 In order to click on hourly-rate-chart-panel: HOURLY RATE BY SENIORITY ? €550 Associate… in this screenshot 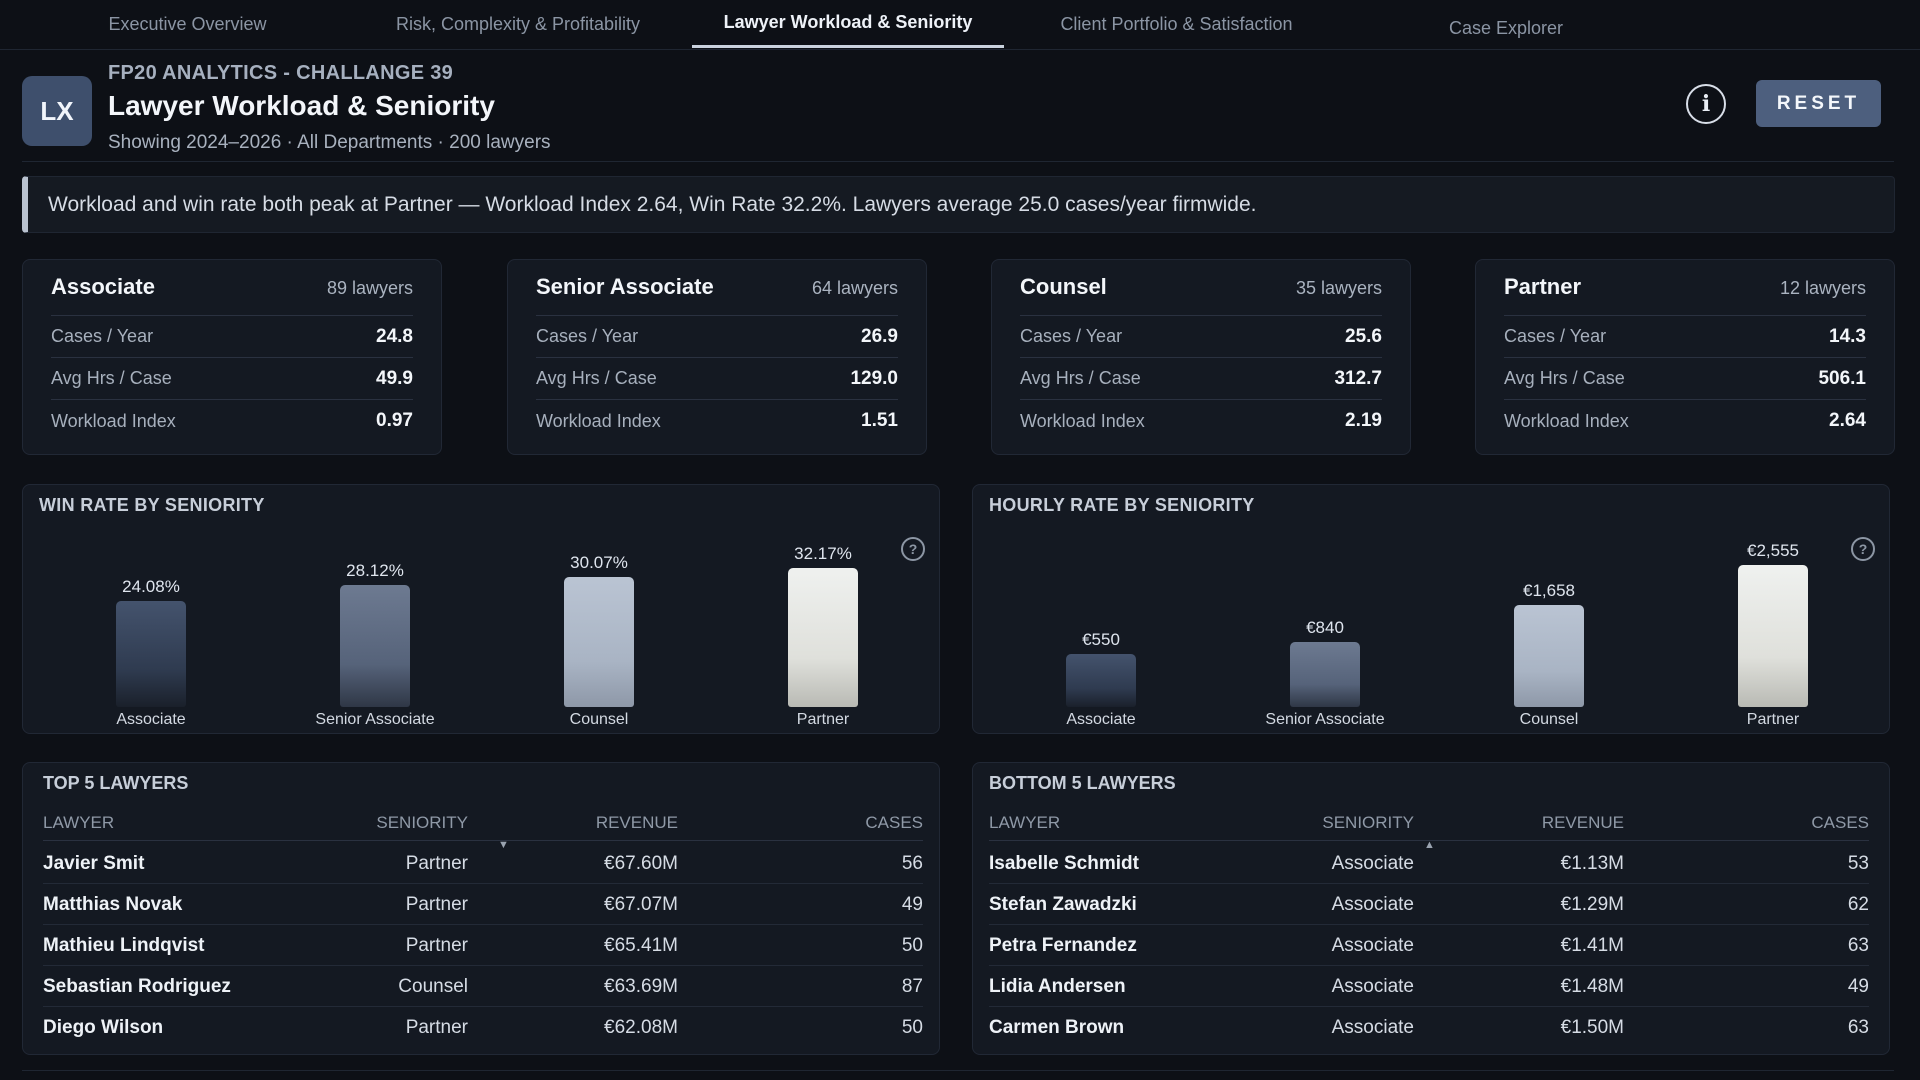, I will do `click(1431, 609)`.